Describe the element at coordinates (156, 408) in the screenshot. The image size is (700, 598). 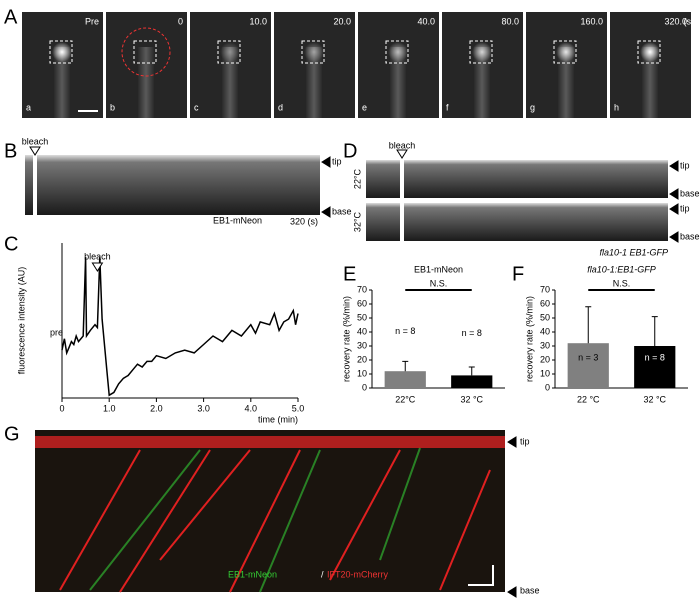
I see `x-tick-label: 2.0` at that location.